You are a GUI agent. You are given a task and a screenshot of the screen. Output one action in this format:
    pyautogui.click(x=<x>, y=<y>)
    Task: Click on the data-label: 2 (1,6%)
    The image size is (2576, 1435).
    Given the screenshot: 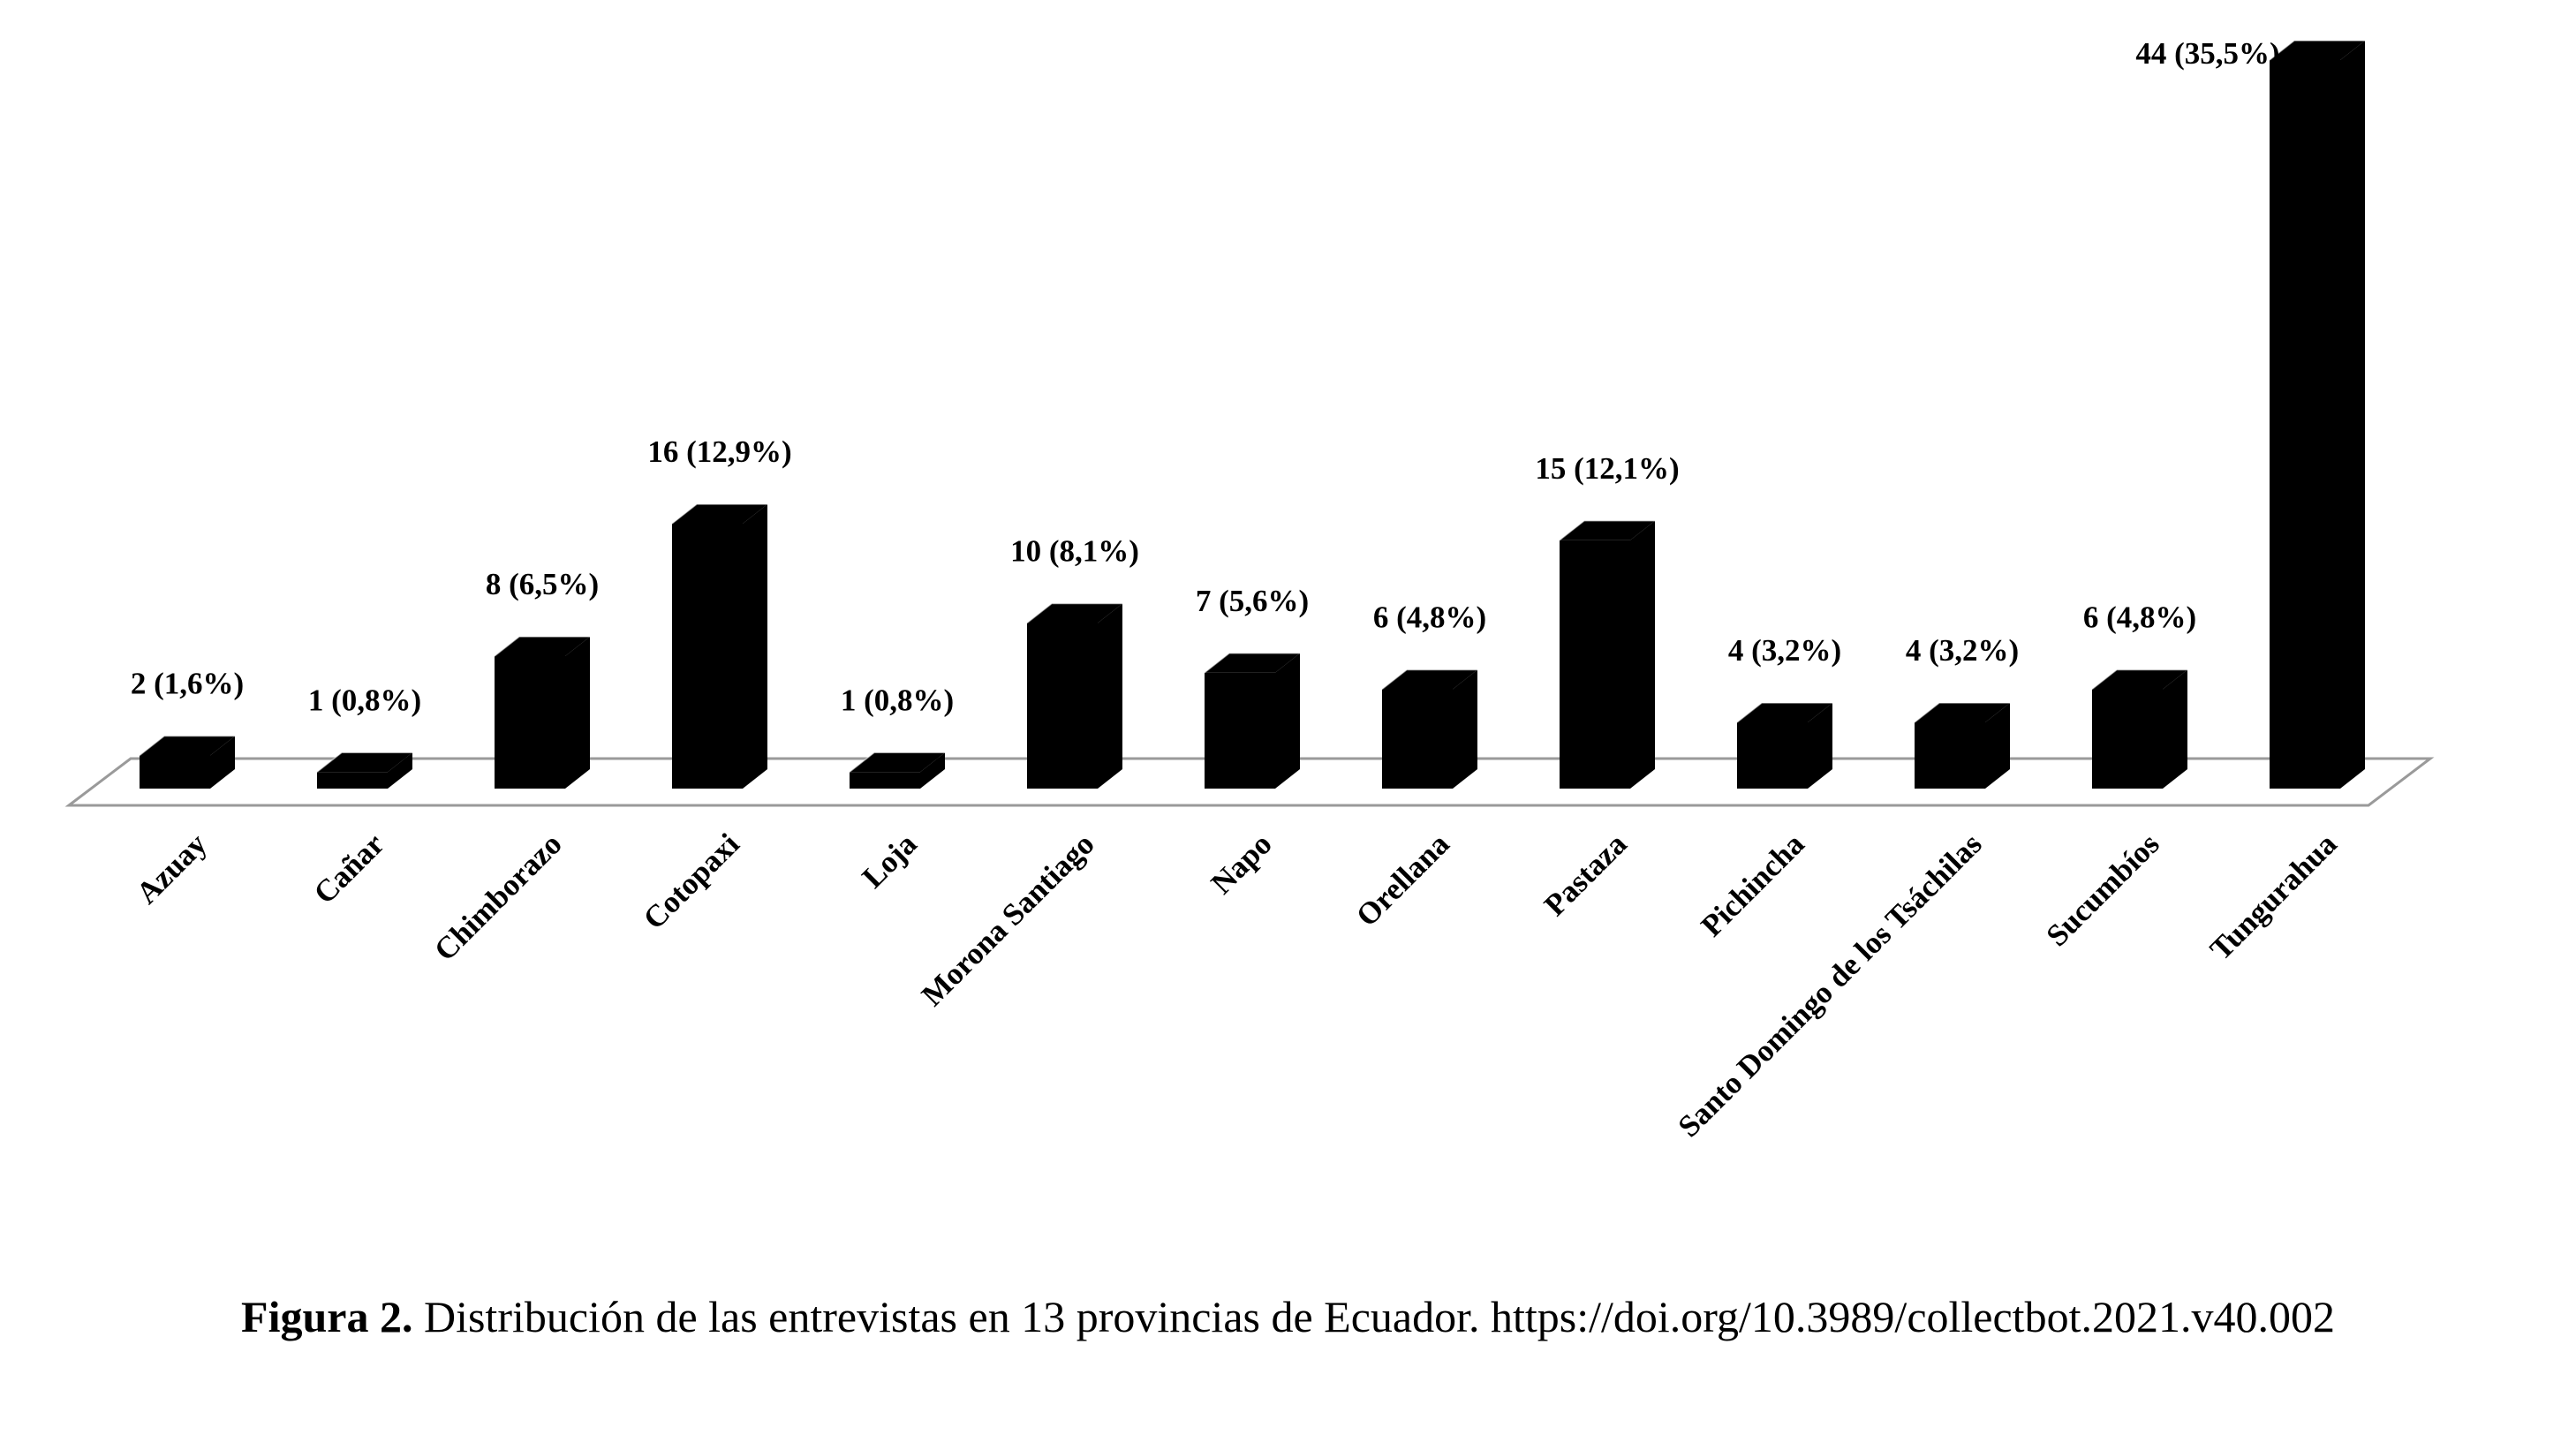 What is the action you would take?
    pyautogui.click(x=188, y=684)
    